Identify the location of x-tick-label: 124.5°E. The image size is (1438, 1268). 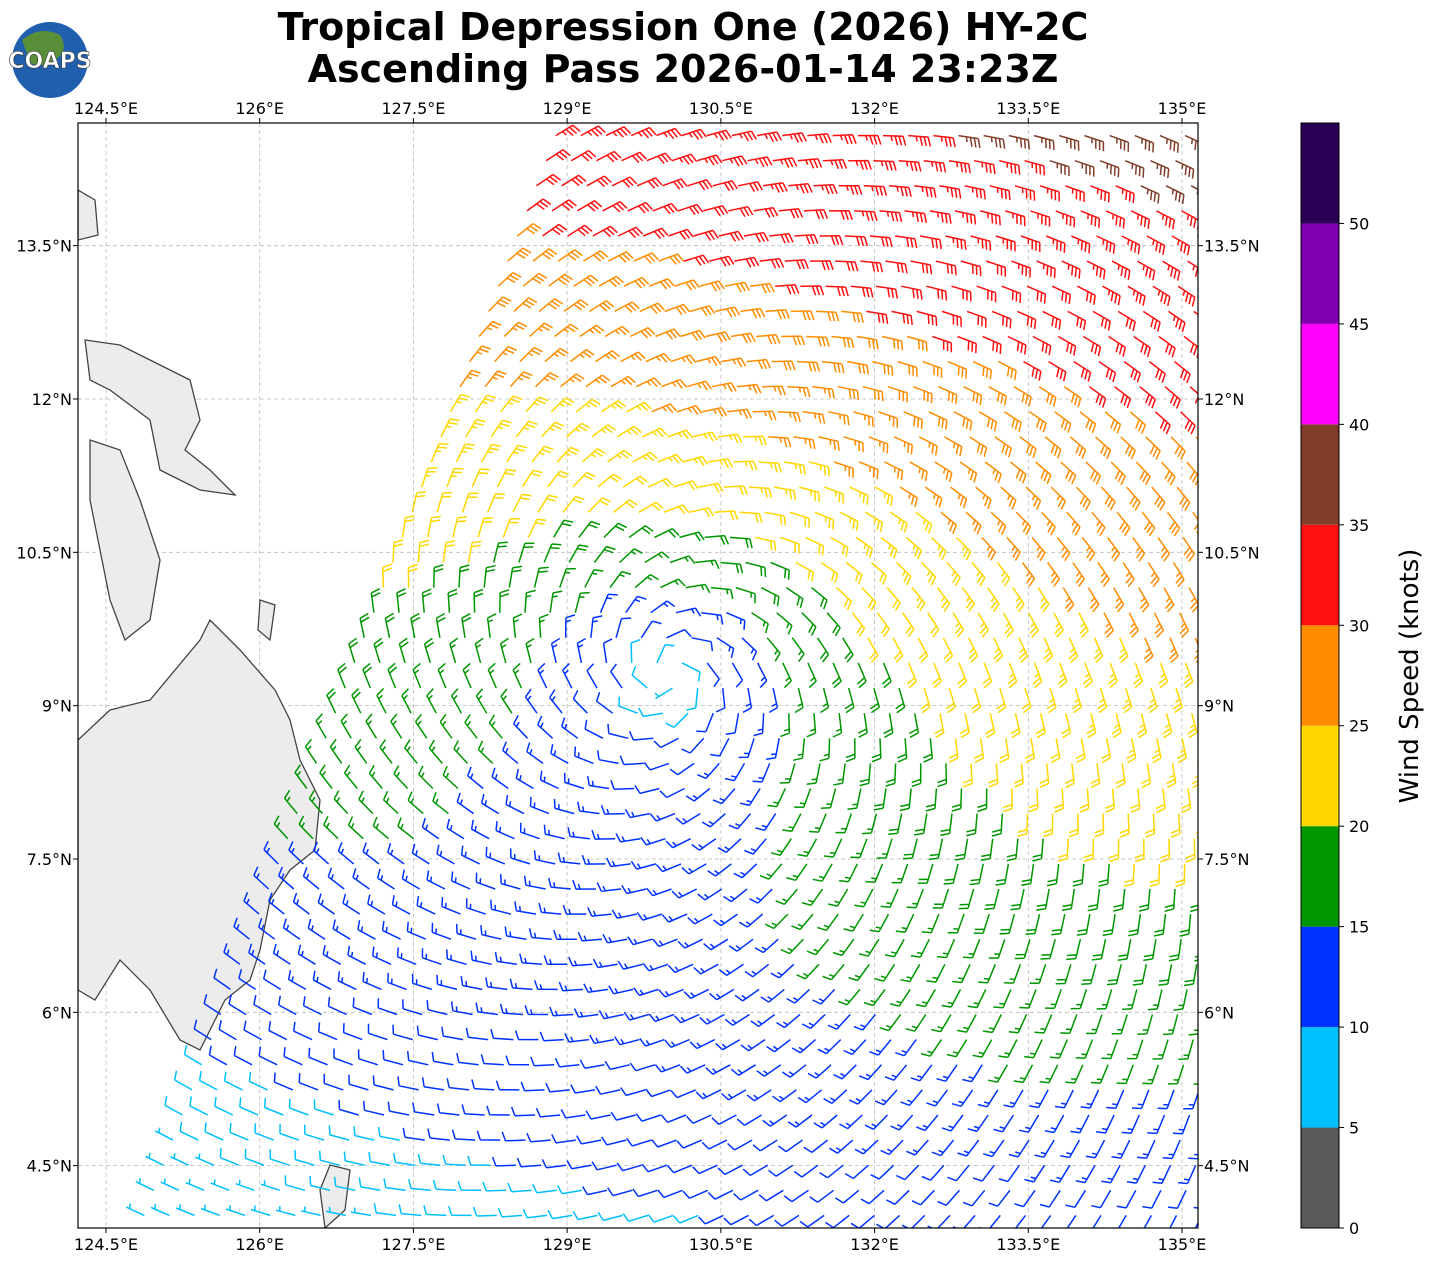
(106, 108).